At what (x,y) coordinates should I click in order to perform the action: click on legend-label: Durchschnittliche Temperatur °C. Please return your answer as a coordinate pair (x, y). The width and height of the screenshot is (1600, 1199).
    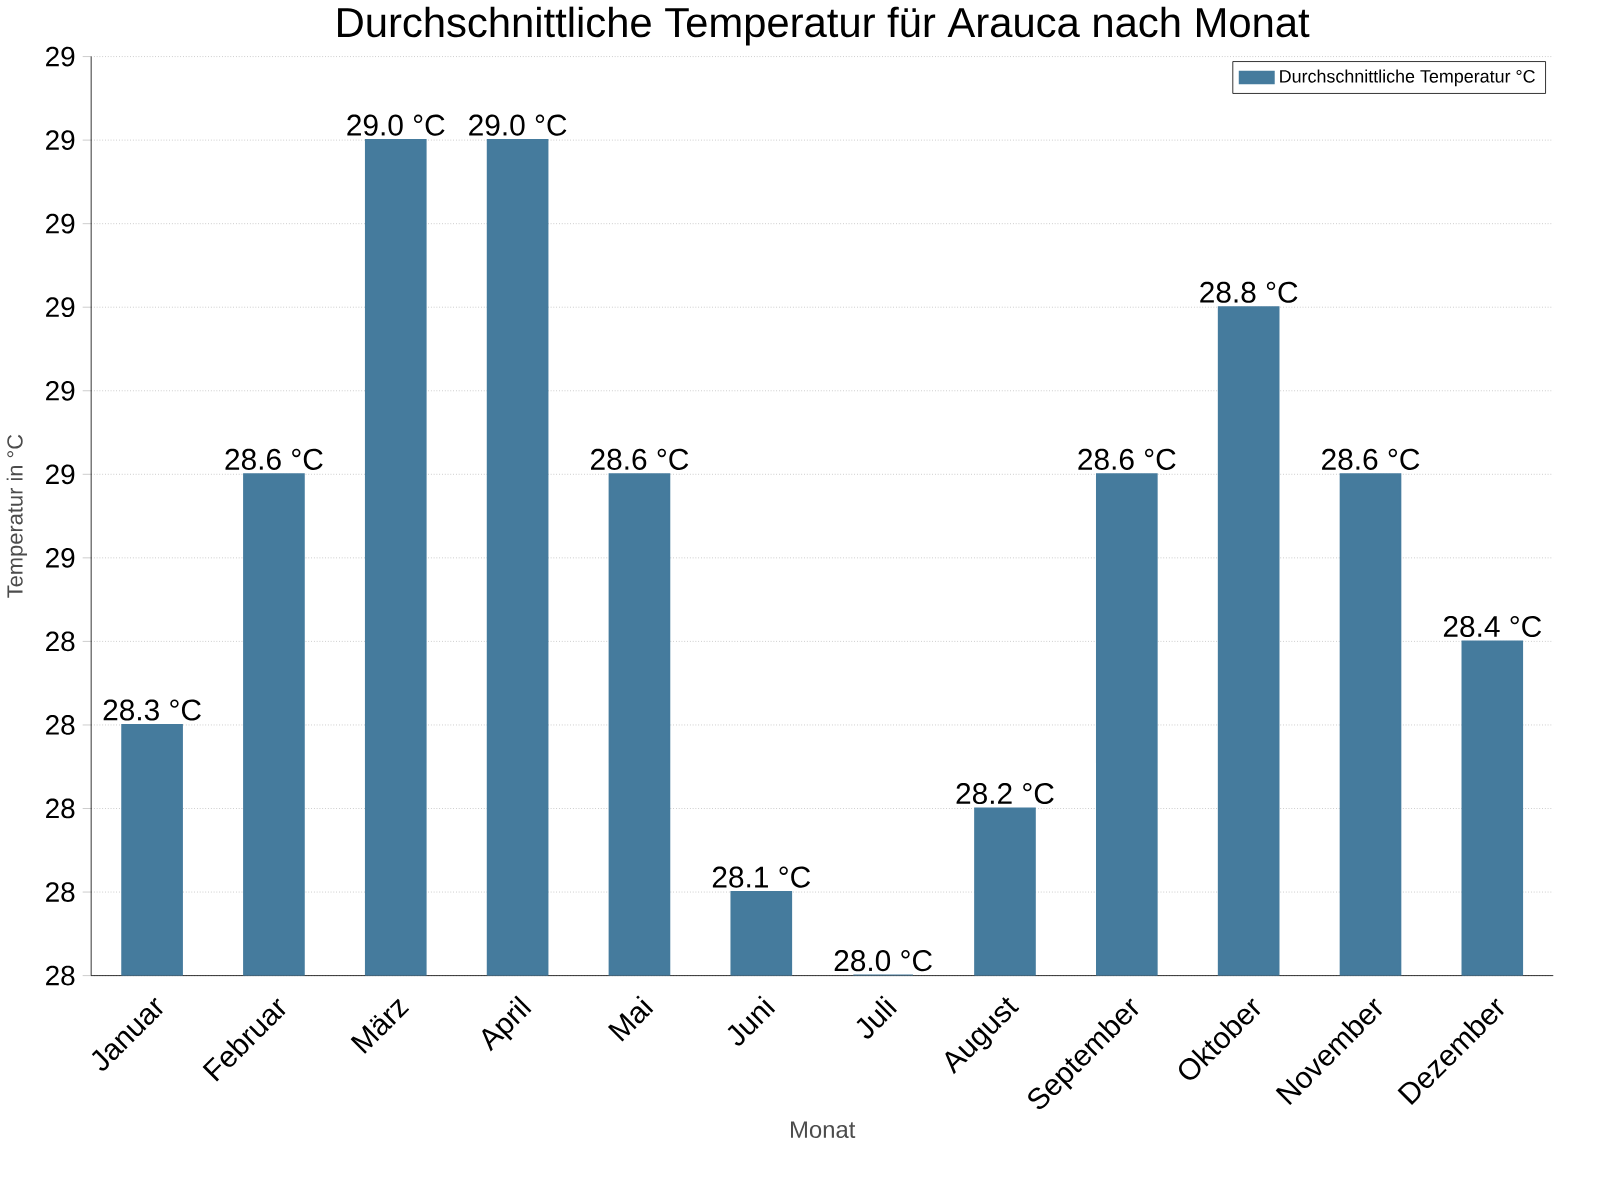
    Looking at the image, I should click on (1407, 78).